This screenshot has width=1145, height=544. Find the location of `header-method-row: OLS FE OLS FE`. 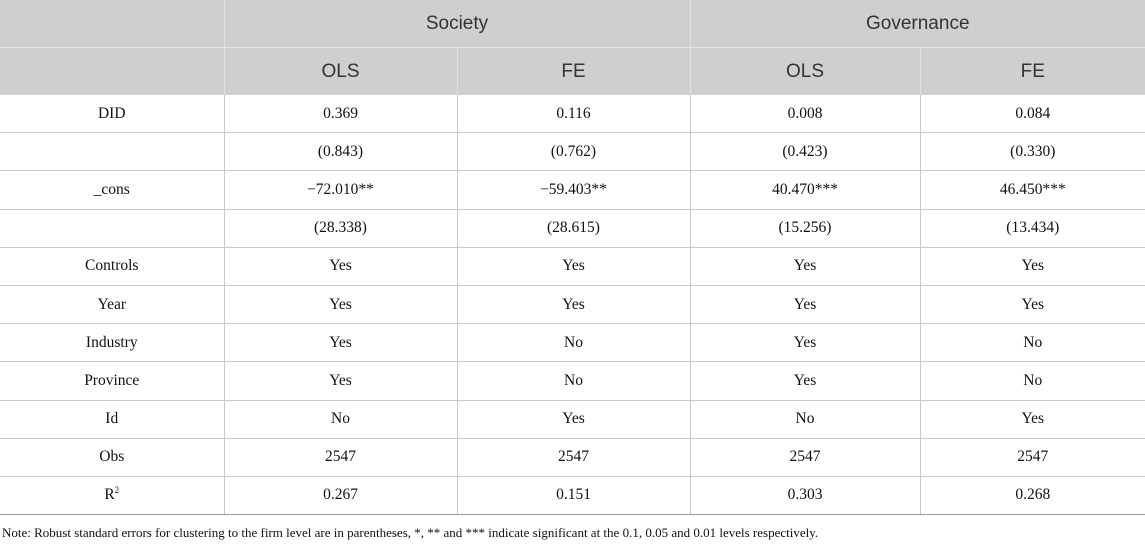

header-method-row: OLS FE OLS FE is located at coordinates (572, 71).